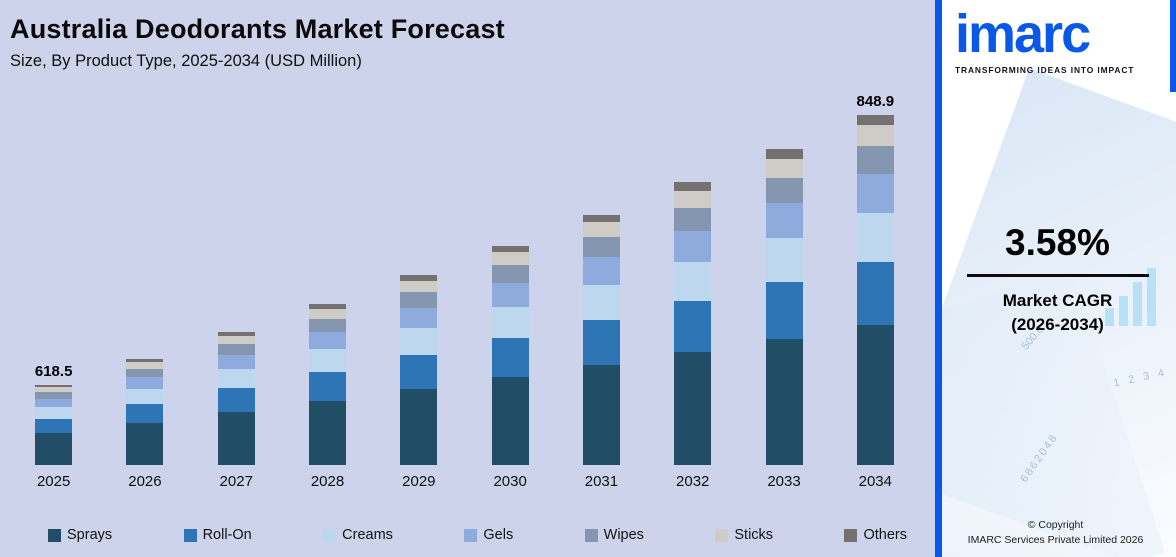 Image resolution: width=1176 pixels, height=557 pixels. What do you see at coordinates (327, 481) in the screenshot?
I see `year-label-2028: 2028` at bounding box center [327, 481].